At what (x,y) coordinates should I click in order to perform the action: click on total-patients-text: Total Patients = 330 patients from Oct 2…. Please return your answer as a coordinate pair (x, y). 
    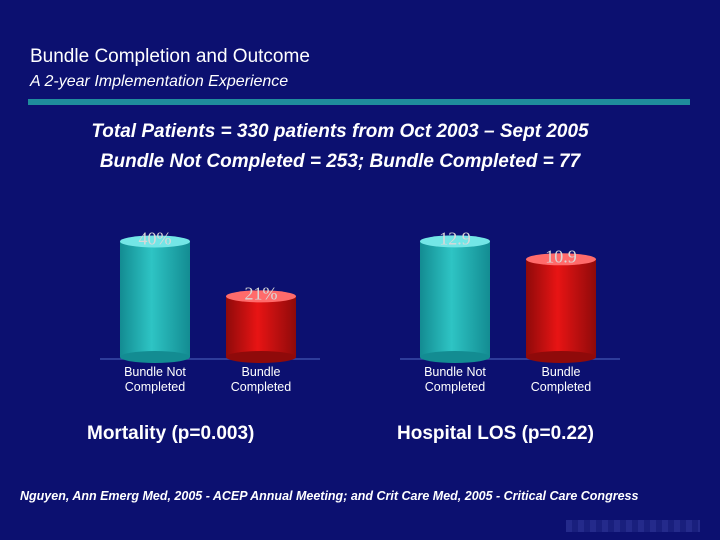
    Looking at the image, I should click on (340, 131).